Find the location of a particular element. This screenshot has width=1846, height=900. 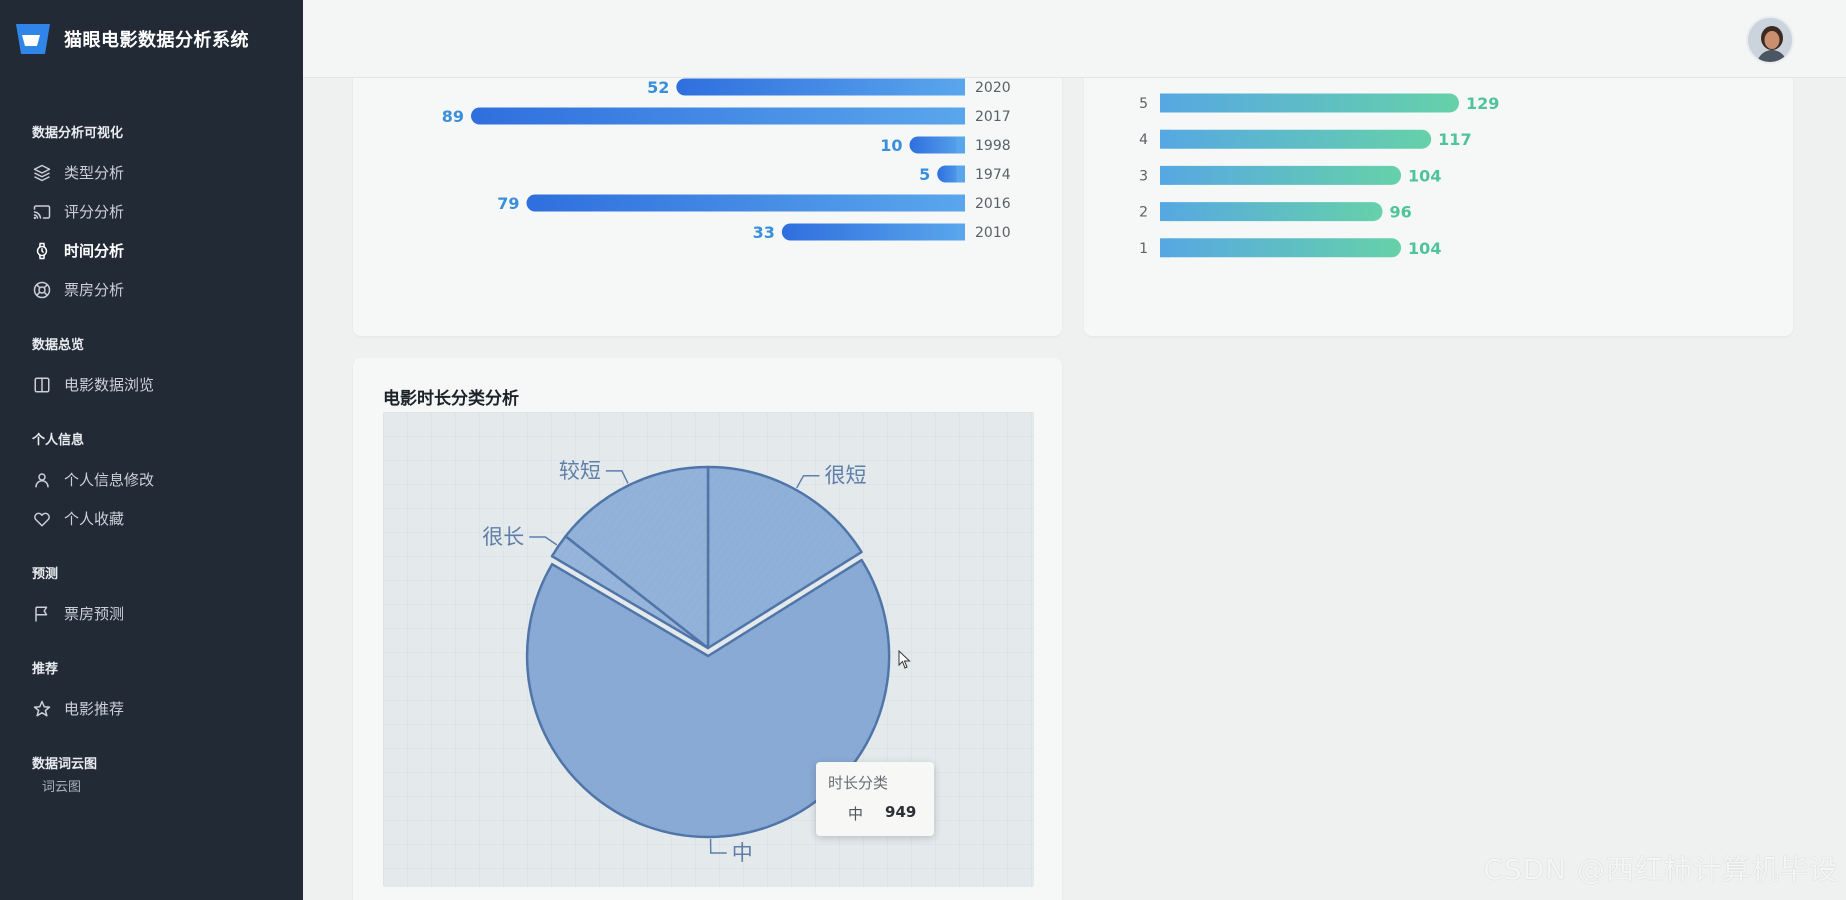

pie-label: 很长 is located at coordinates (503, 537).